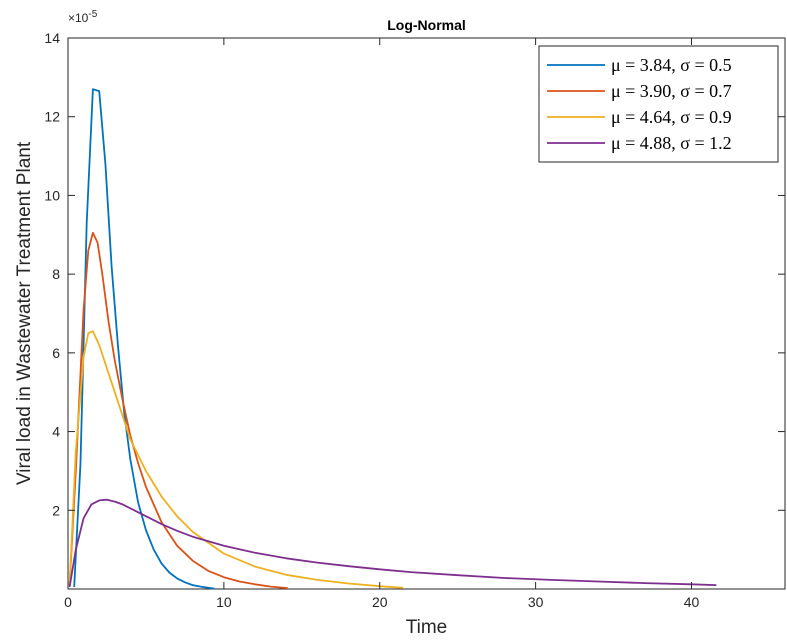  I want to click on x-axis-title: Time, so click(427, 627).